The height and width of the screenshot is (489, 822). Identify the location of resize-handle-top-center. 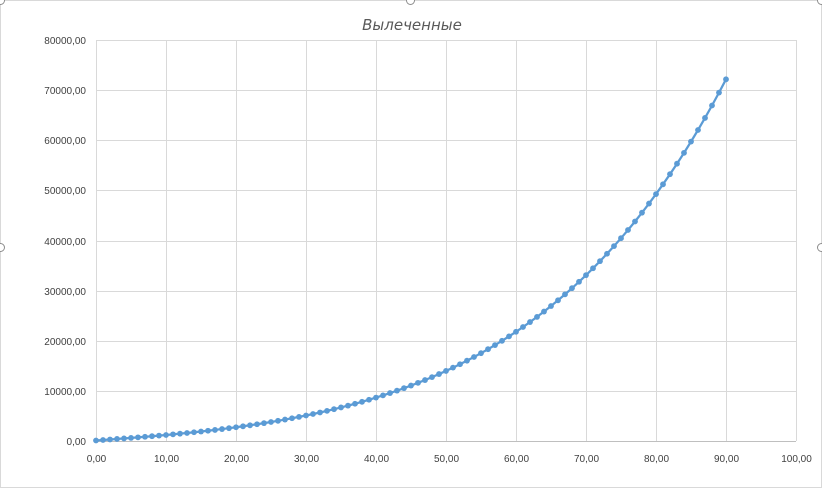
(410, 2).